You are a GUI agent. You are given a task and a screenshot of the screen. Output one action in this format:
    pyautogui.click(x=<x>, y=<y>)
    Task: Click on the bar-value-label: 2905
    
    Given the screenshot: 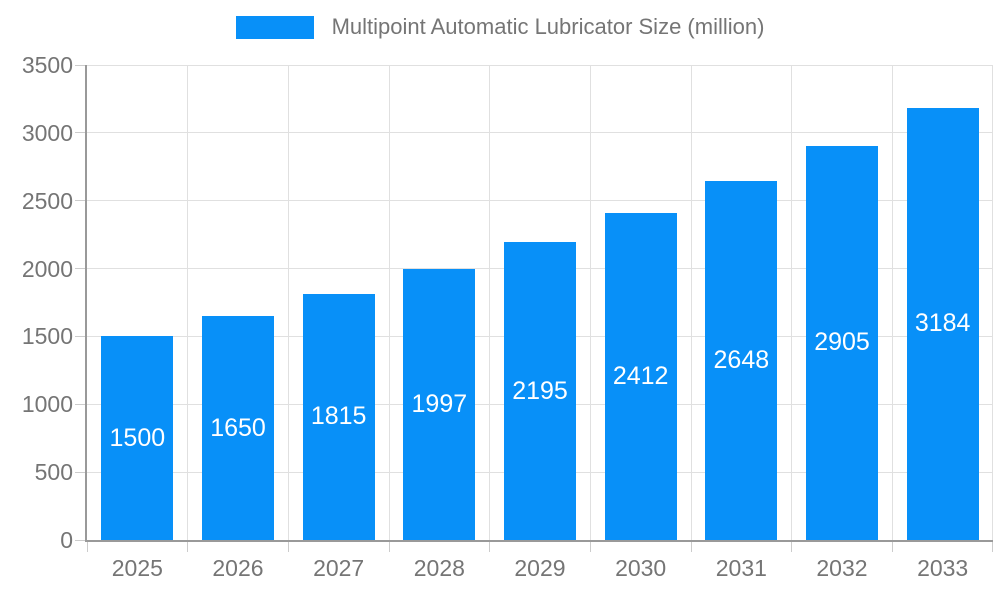 What is the action you would take?
    pyautogui.click(x=842, y=342)
    